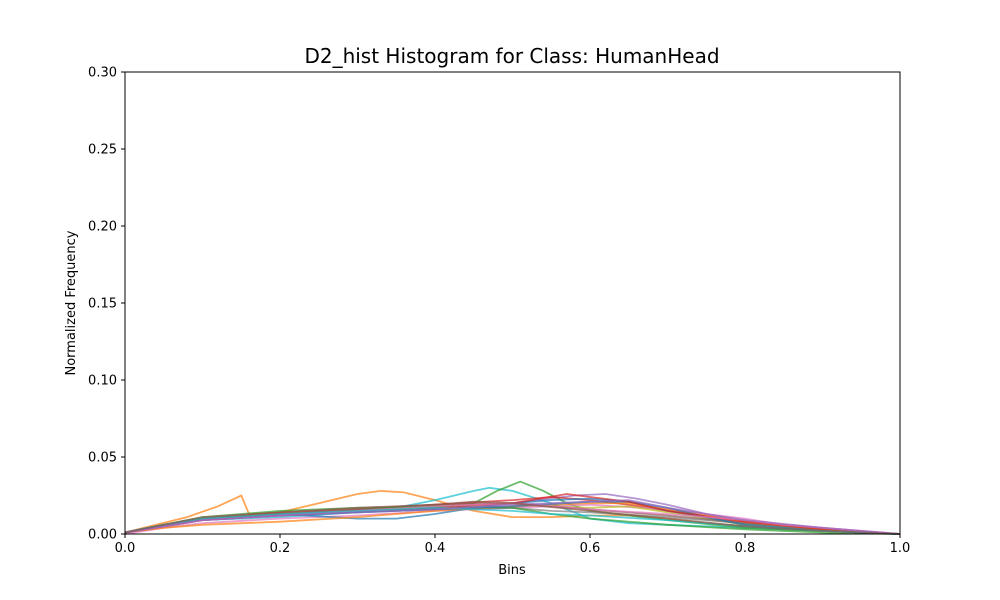  I want to click on y-tick-label: 0.05, so click(102, 458).